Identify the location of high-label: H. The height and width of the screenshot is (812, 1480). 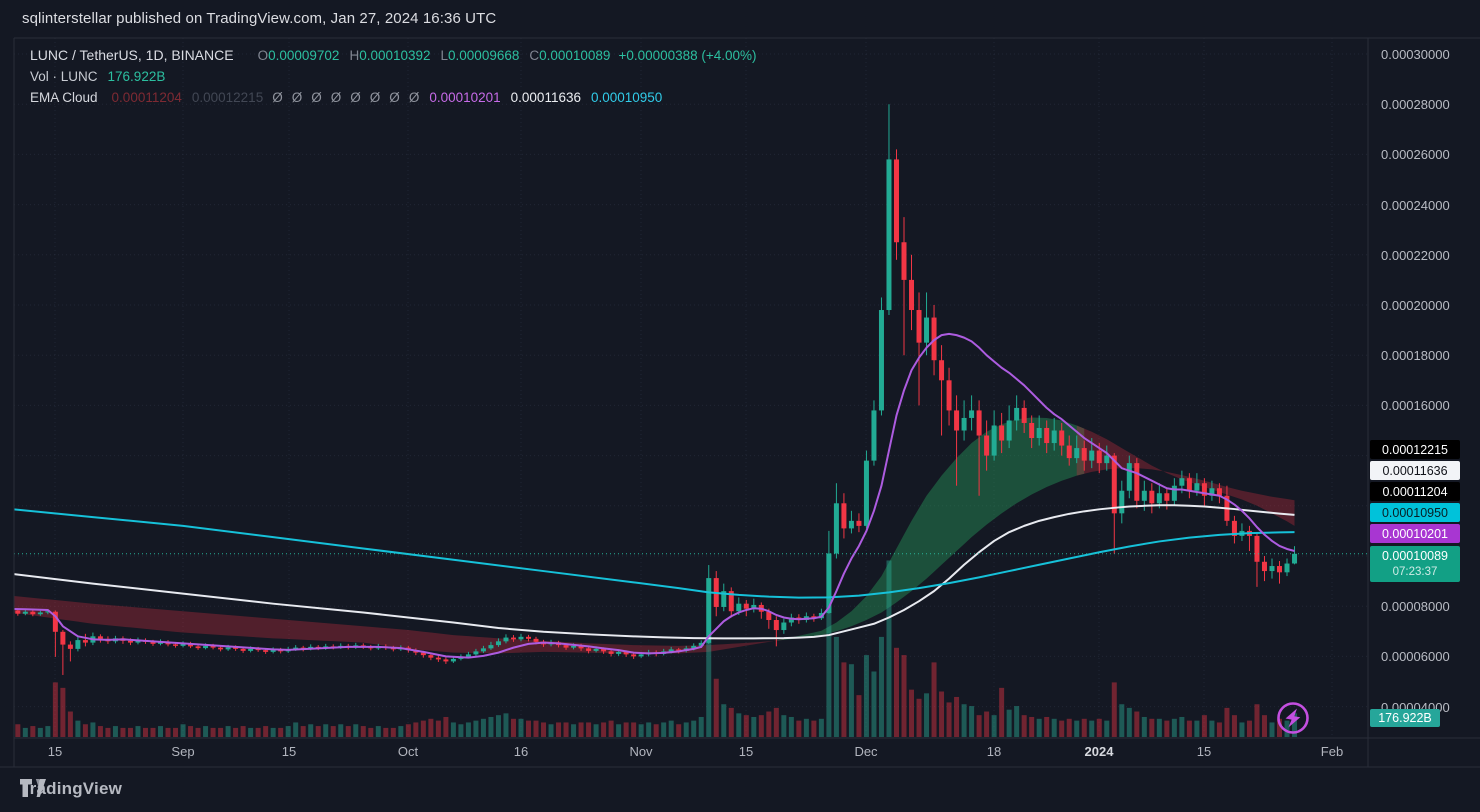
(354, 55).